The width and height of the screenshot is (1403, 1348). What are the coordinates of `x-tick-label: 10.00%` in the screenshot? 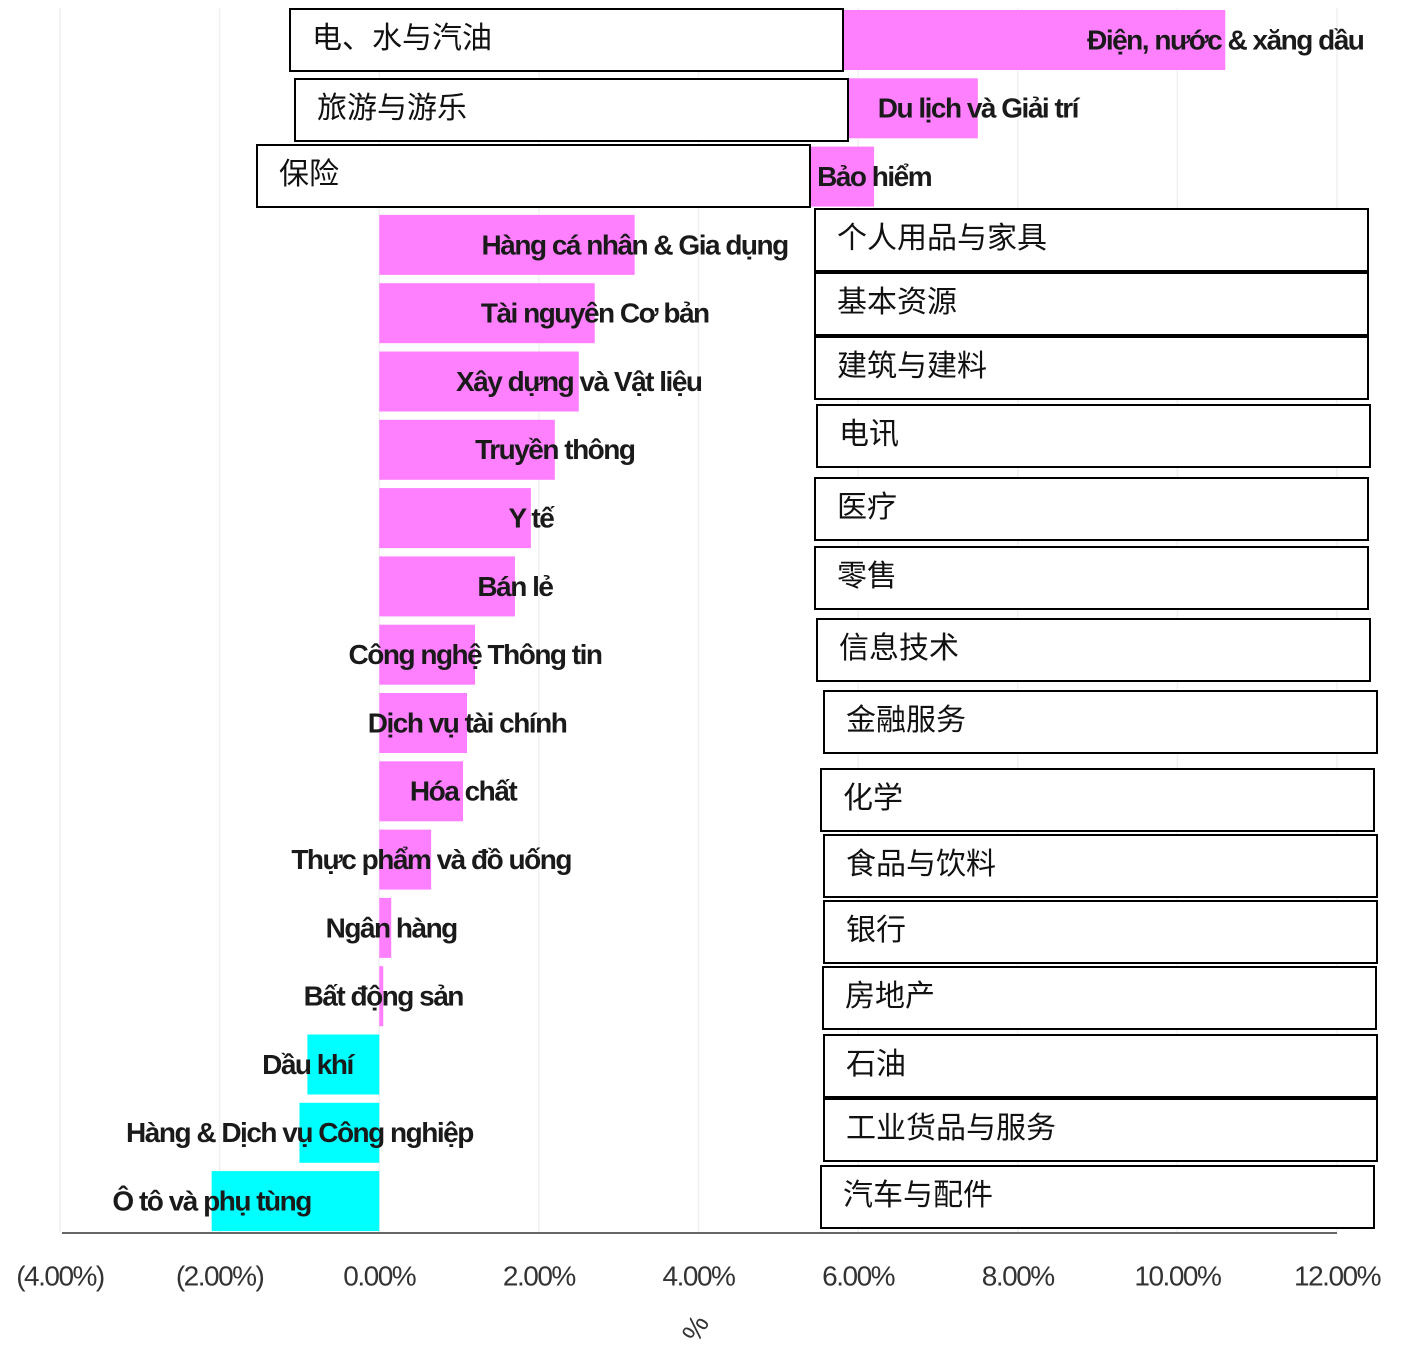 It's located at (1177, 1275).